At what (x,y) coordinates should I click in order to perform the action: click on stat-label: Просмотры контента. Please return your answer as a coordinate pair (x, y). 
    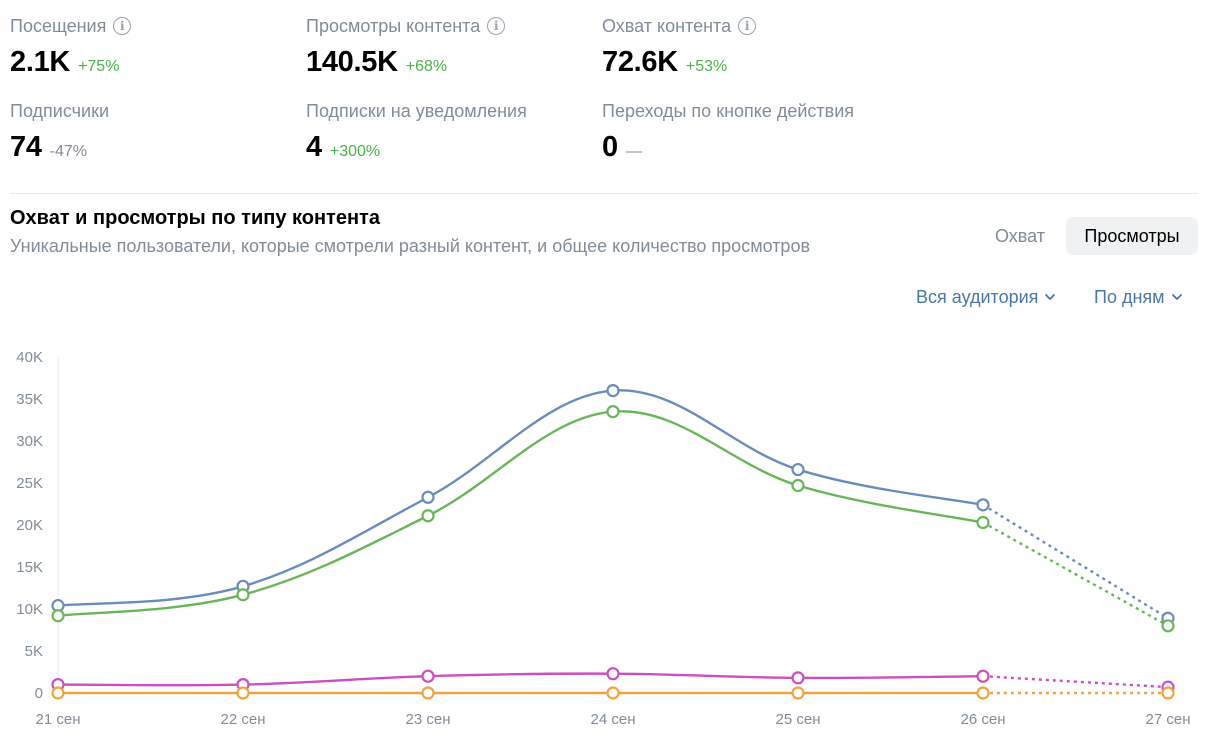
    Looking at the image, I should click on (393, 26).